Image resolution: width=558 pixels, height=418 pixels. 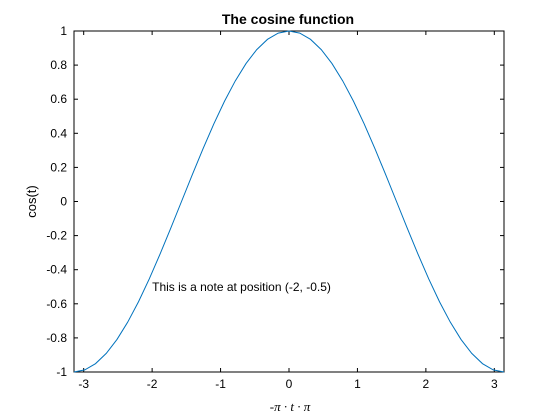 I want to click on y-tick-label: 0.4, so click(x=58, y=133).